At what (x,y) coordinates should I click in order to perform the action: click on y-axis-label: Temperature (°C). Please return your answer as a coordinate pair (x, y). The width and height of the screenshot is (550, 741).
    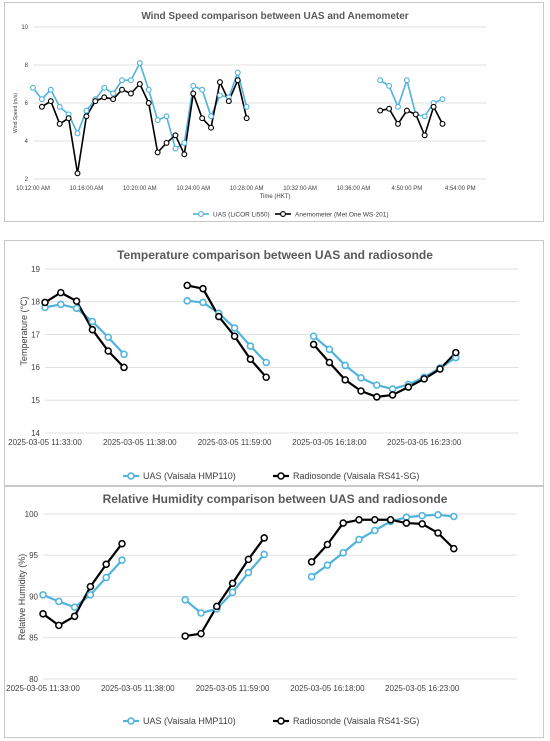
    Looking at the image, I should click on (24, 330).